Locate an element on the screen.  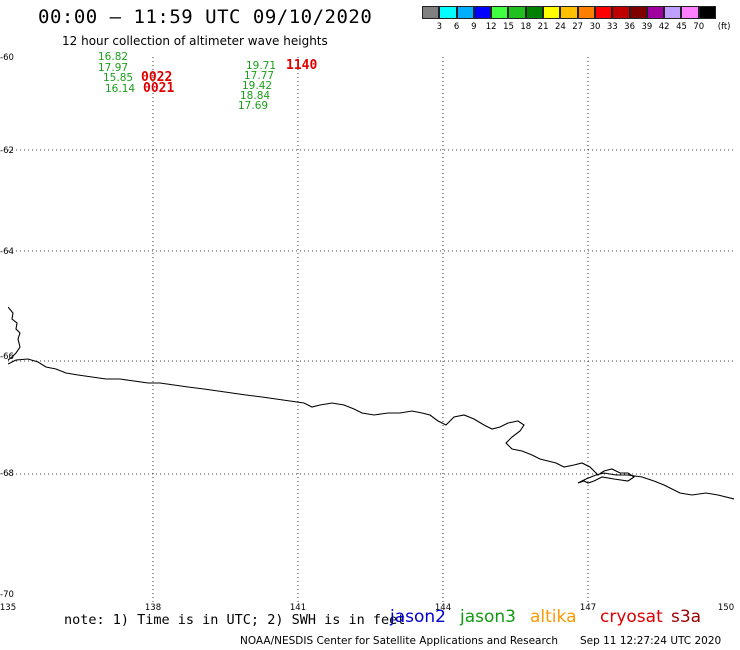
swh-reading: 17.97 is located at coordinates (113, 68).